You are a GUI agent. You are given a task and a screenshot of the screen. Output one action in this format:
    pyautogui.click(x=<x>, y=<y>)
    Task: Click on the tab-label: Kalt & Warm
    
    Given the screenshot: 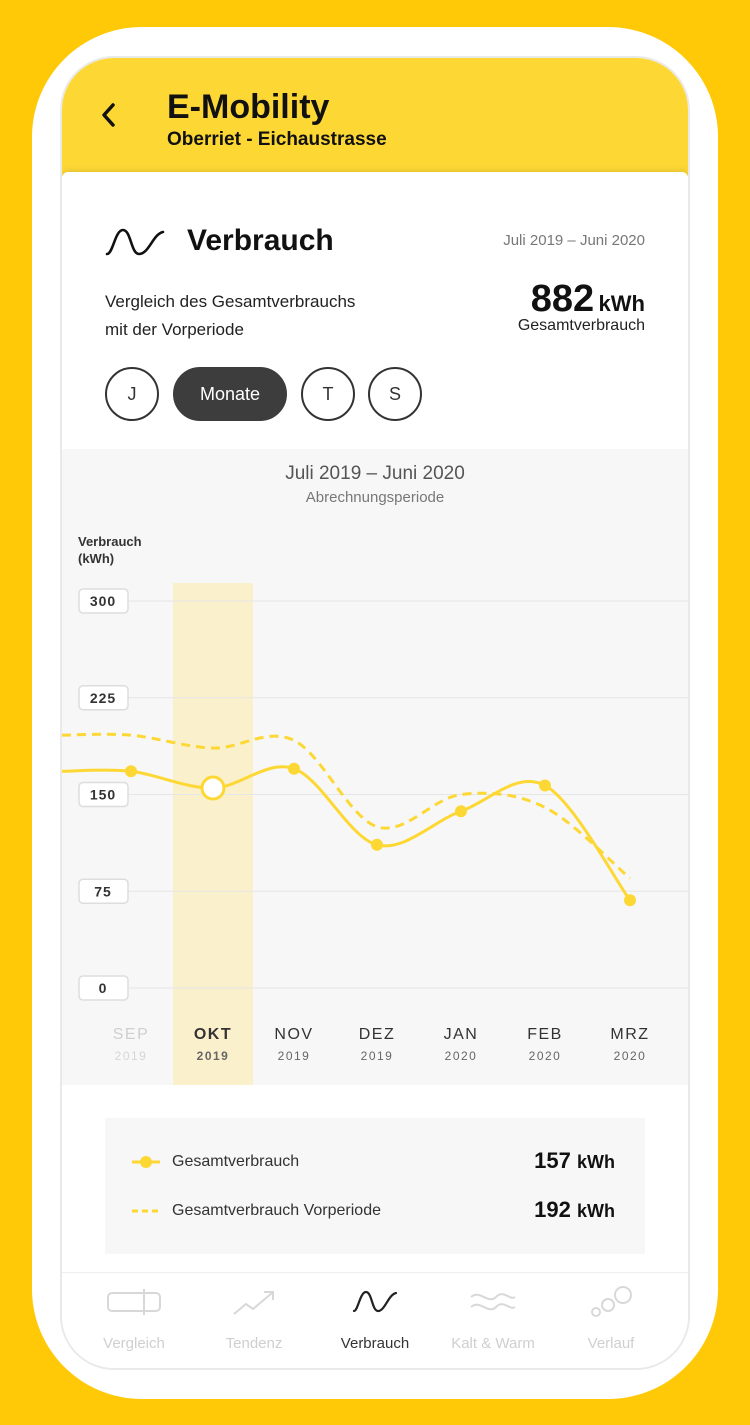 What is the action you would take?
    pyautogui.click(x=493, y=1343)
    